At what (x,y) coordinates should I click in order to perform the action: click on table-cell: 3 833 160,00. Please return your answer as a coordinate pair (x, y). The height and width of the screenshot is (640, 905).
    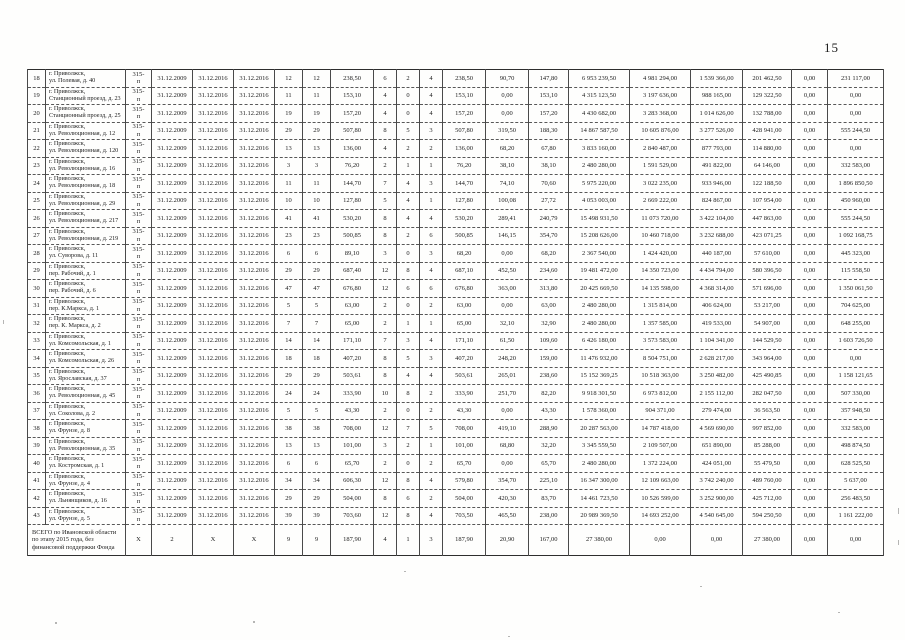
    Looking at the image, I should click on (599, 148).